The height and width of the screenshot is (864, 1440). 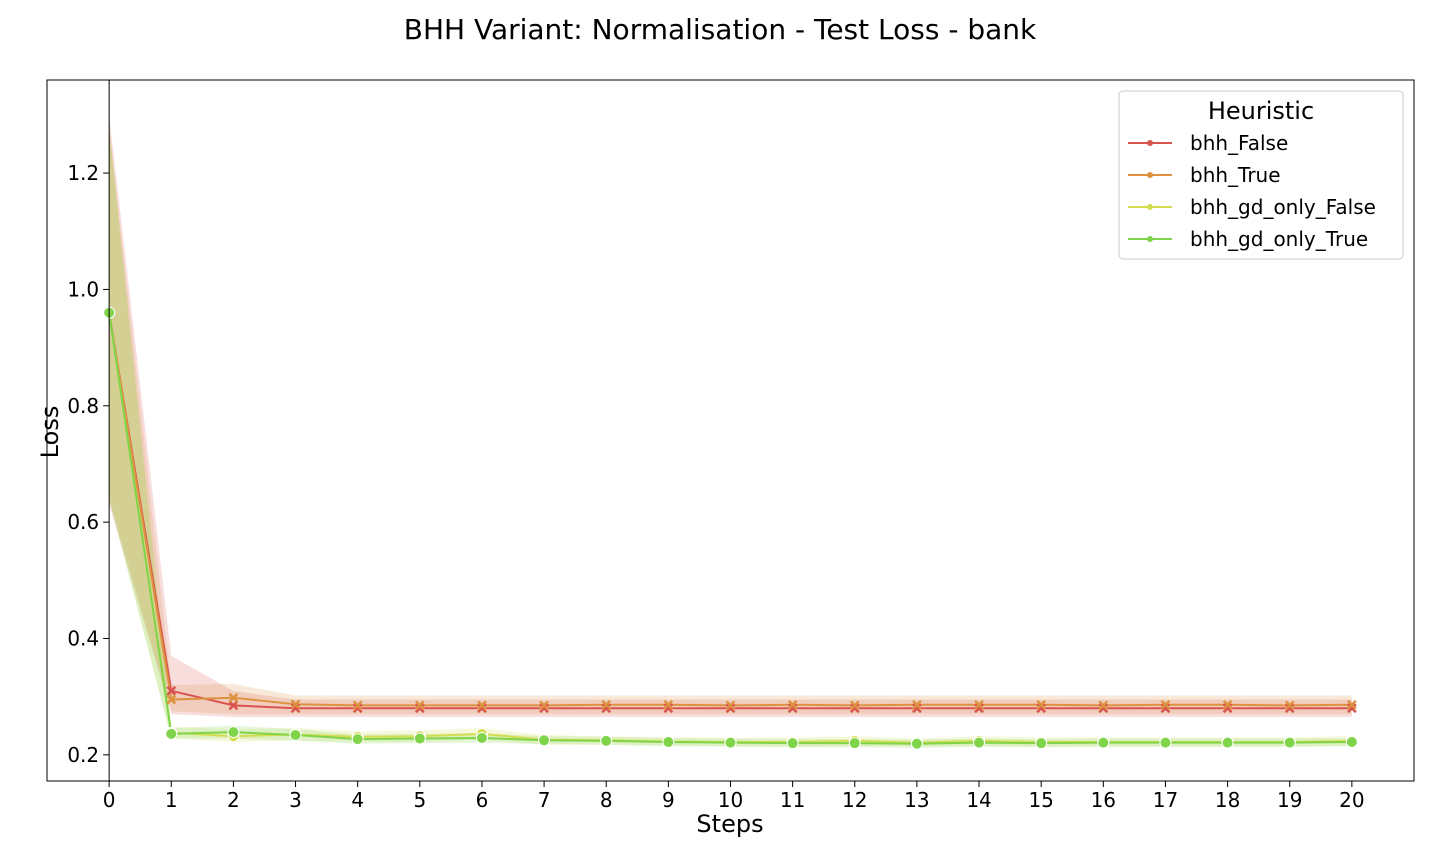 What do you see at coordinates (419, 800) in the screenshot?
I see `x-tick-label: 5` at bounding box center [419, 800].